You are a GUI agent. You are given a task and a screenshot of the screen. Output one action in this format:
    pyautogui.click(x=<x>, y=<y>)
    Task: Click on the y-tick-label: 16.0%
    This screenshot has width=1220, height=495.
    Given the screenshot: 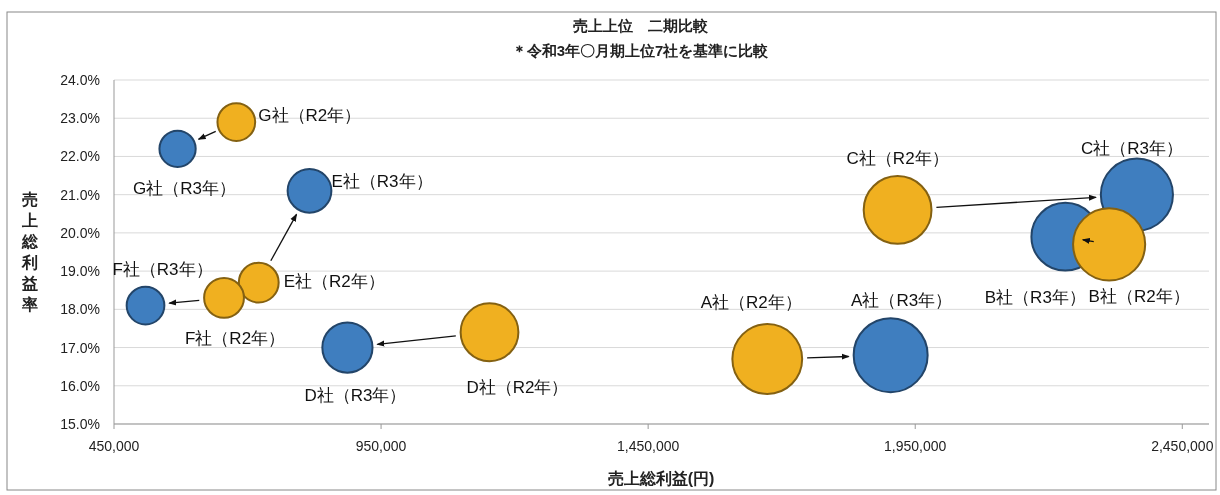 What is the action you would take?
    pyautogui.click(x=80, y=385)
    